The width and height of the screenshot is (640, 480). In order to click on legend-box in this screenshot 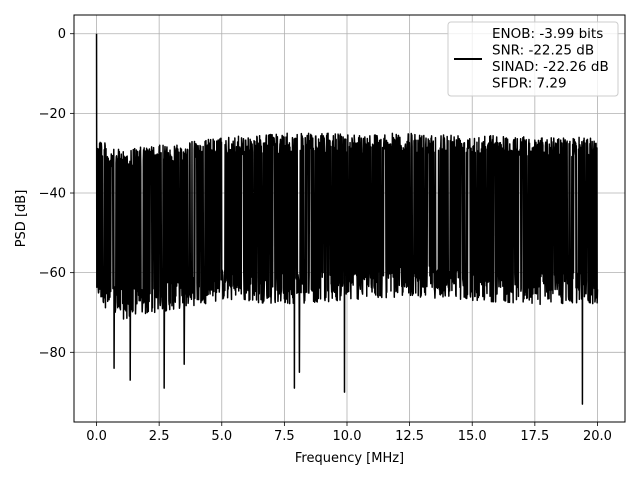, I will do `click(533, 59)`.